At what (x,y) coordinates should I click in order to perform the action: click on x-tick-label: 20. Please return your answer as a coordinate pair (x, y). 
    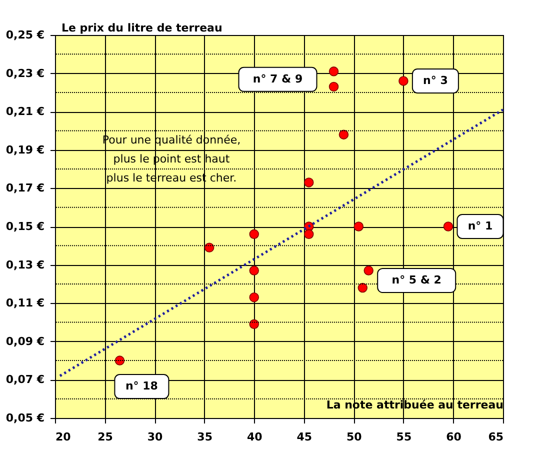
    Looking at the image, I should click on (64, 437).